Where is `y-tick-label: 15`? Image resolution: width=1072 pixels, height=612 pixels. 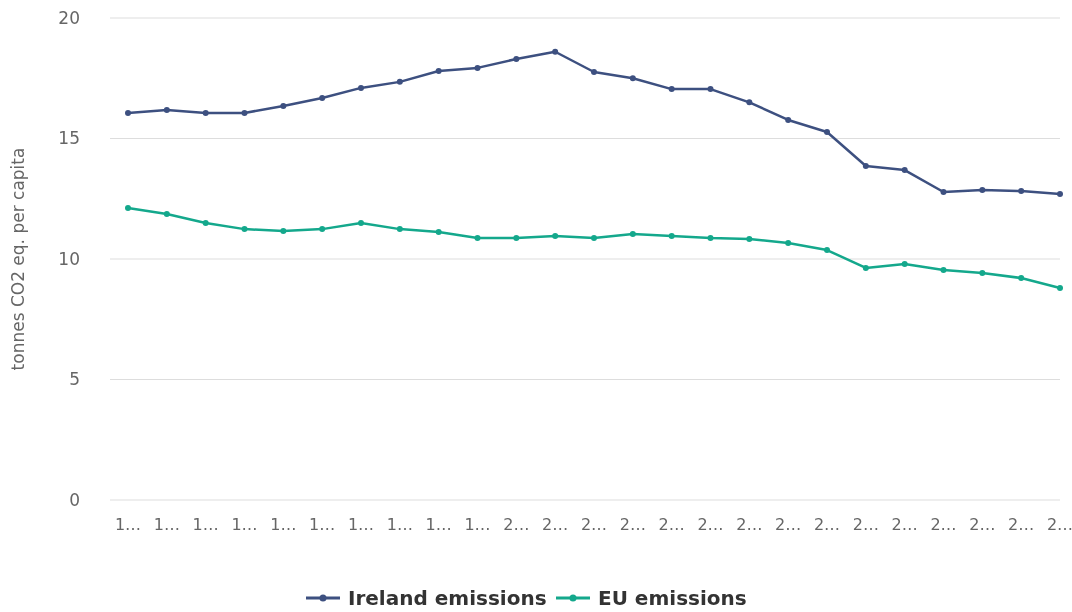
y-tick-label: 15 is located at coordinates (69, 138).